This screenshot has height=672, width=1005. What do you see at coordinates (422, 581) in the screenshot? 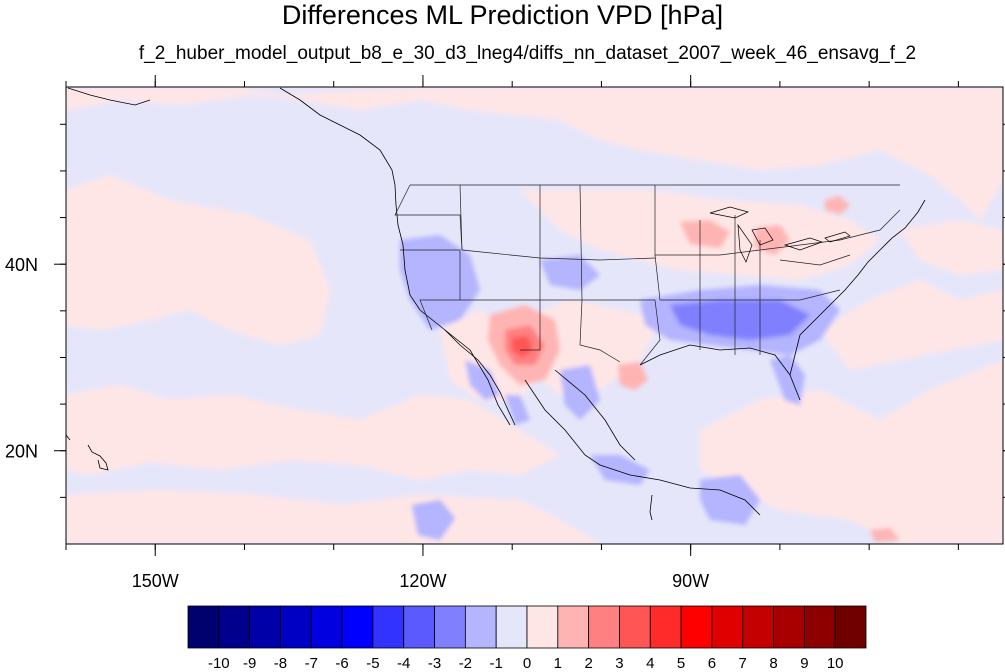
I see `lon-tick-label: 120W` at bounding box center [422, 581].